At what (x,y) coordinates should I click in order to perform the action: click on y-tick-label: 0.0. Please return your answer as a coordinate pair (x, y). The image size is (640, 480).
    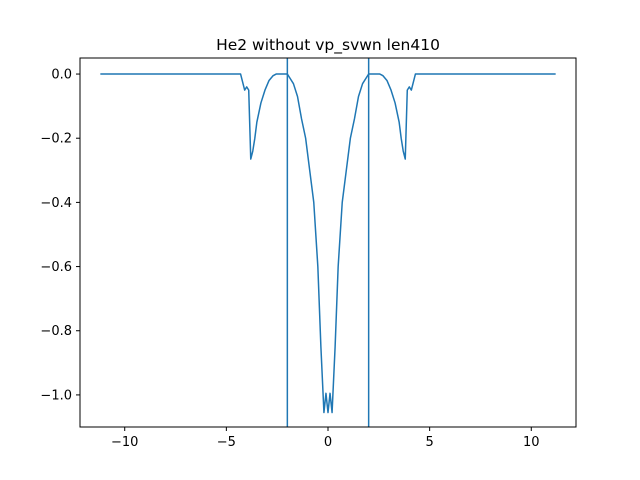
    Looking at the image, I should click on (61, 75).